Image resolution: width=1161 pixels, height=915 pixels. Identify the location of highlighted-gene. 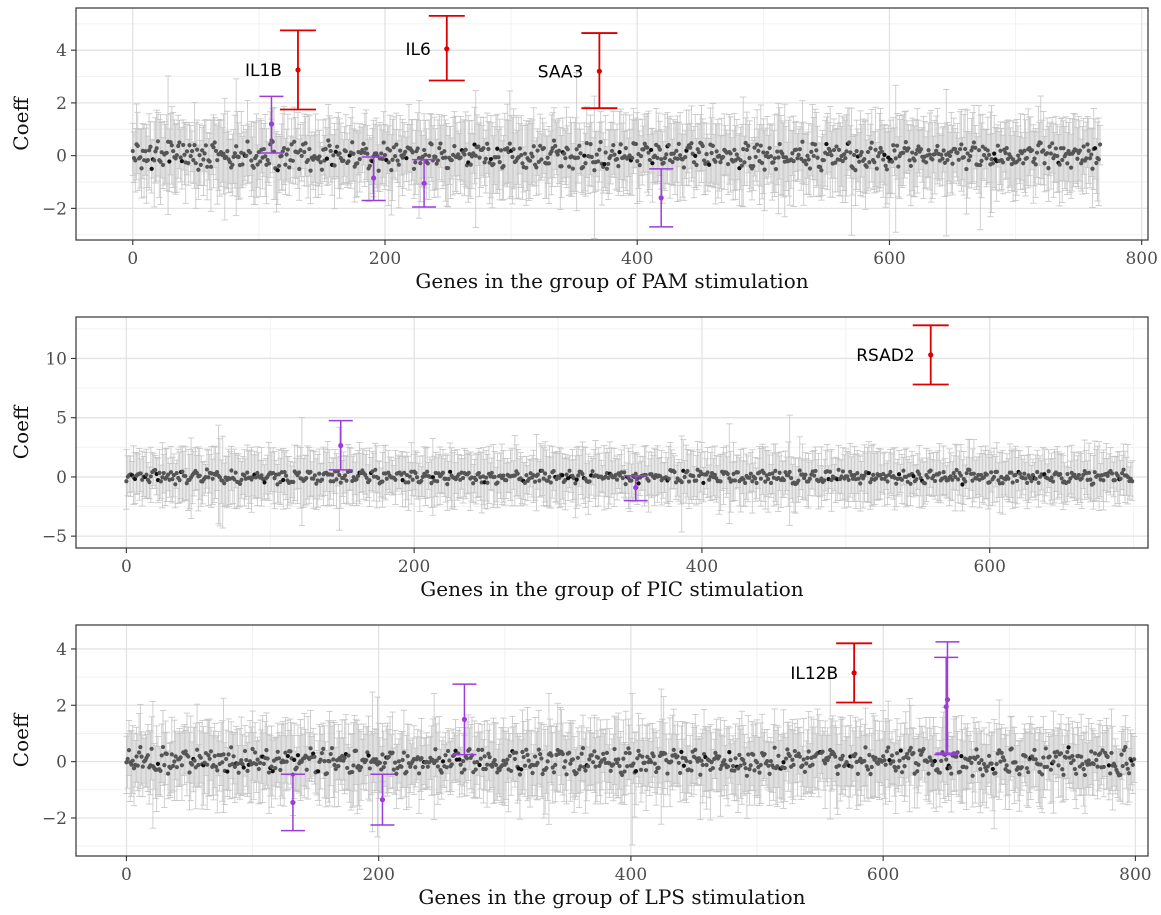
(661, 198).